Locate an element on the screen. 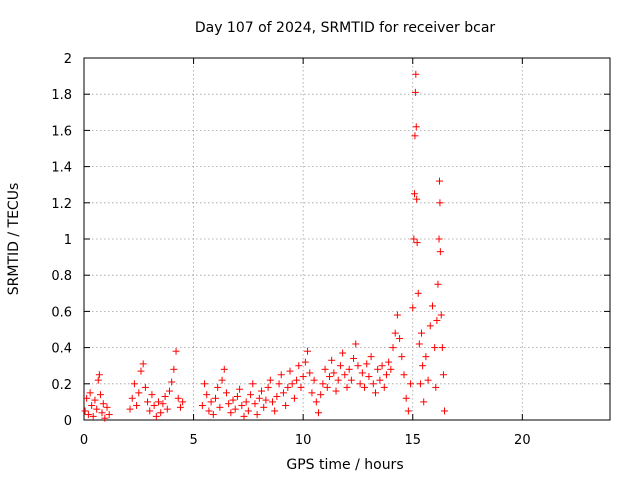 The height and width of the screenshot is (480, 640). x-tick-label: 15 is located at coordinates (412, 440).